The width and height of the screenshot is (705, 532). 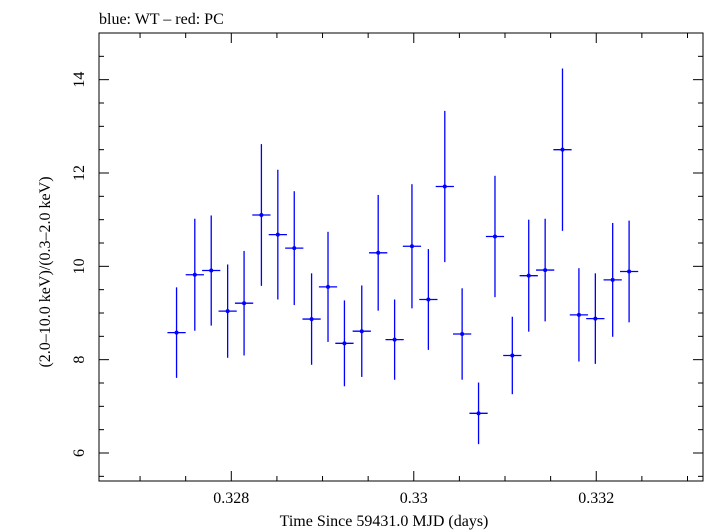 I want to click on y-tick-label: 6, so click(x=79, y=453).